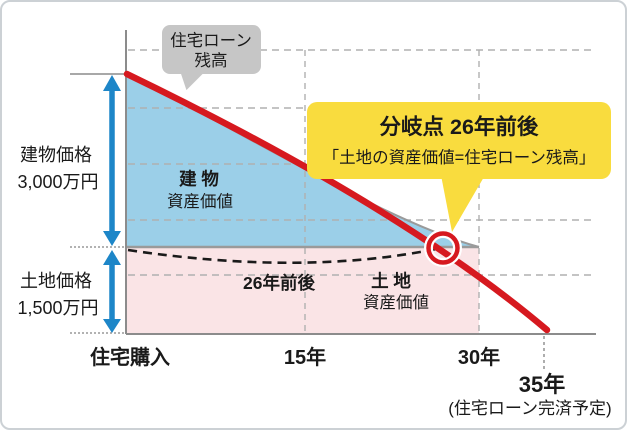 The width and height of the screenshot is (627, 430). Describe the element at coordinates (459, 157) in the screenshot. I see `branch-callout-subtitle: 「土地の資産価値=住宅ローン残高」` at that location.